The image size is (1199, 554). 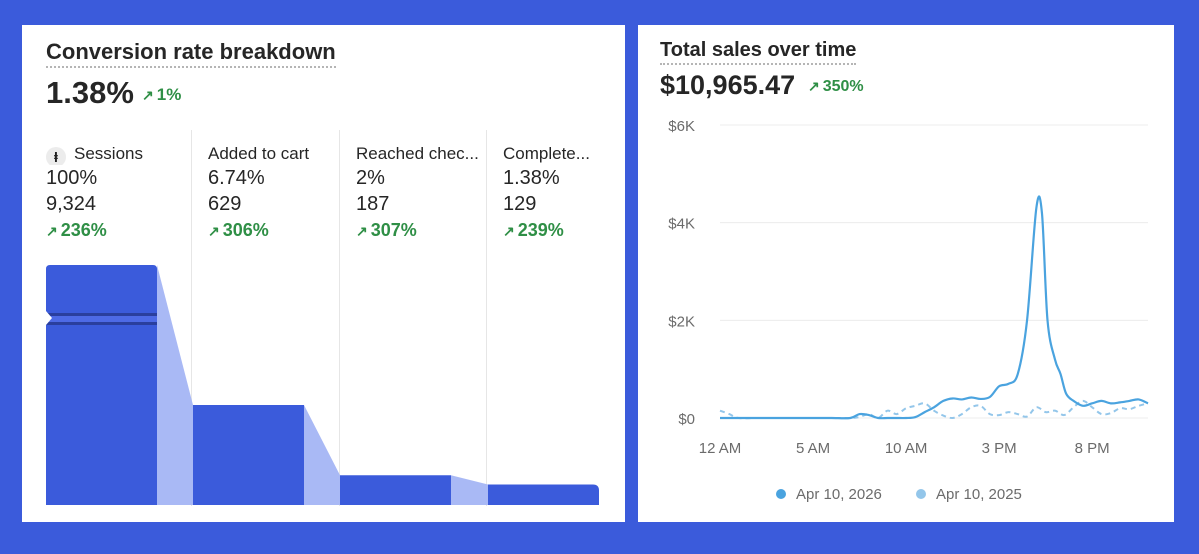 I want to click on series-line-current, so click(x=934, y=307).